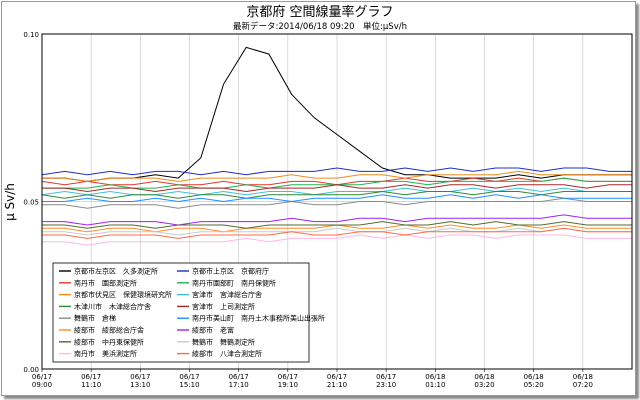 The height and width of the screenshot is (400, 640). I want to click on x-tick-time: 11:10, so click(91, 385).